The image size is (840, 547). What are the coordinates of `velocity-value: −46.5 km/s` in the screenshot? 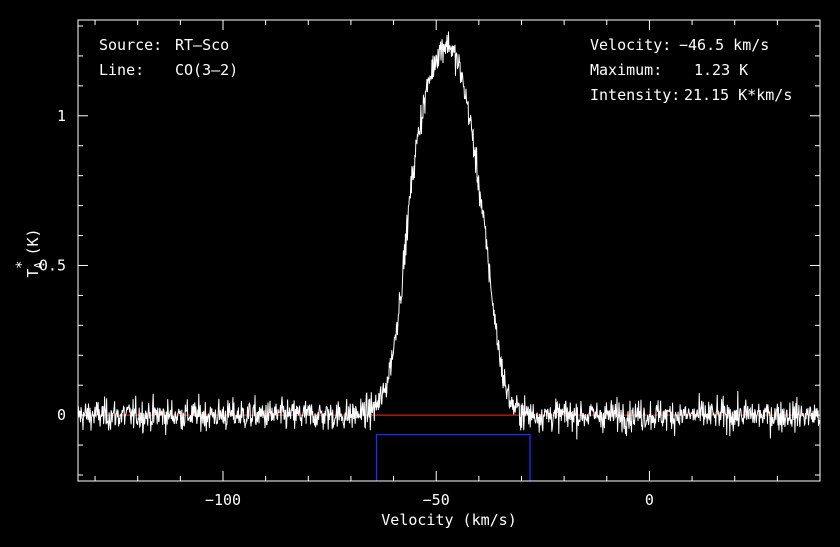 It's located at (724, 45).